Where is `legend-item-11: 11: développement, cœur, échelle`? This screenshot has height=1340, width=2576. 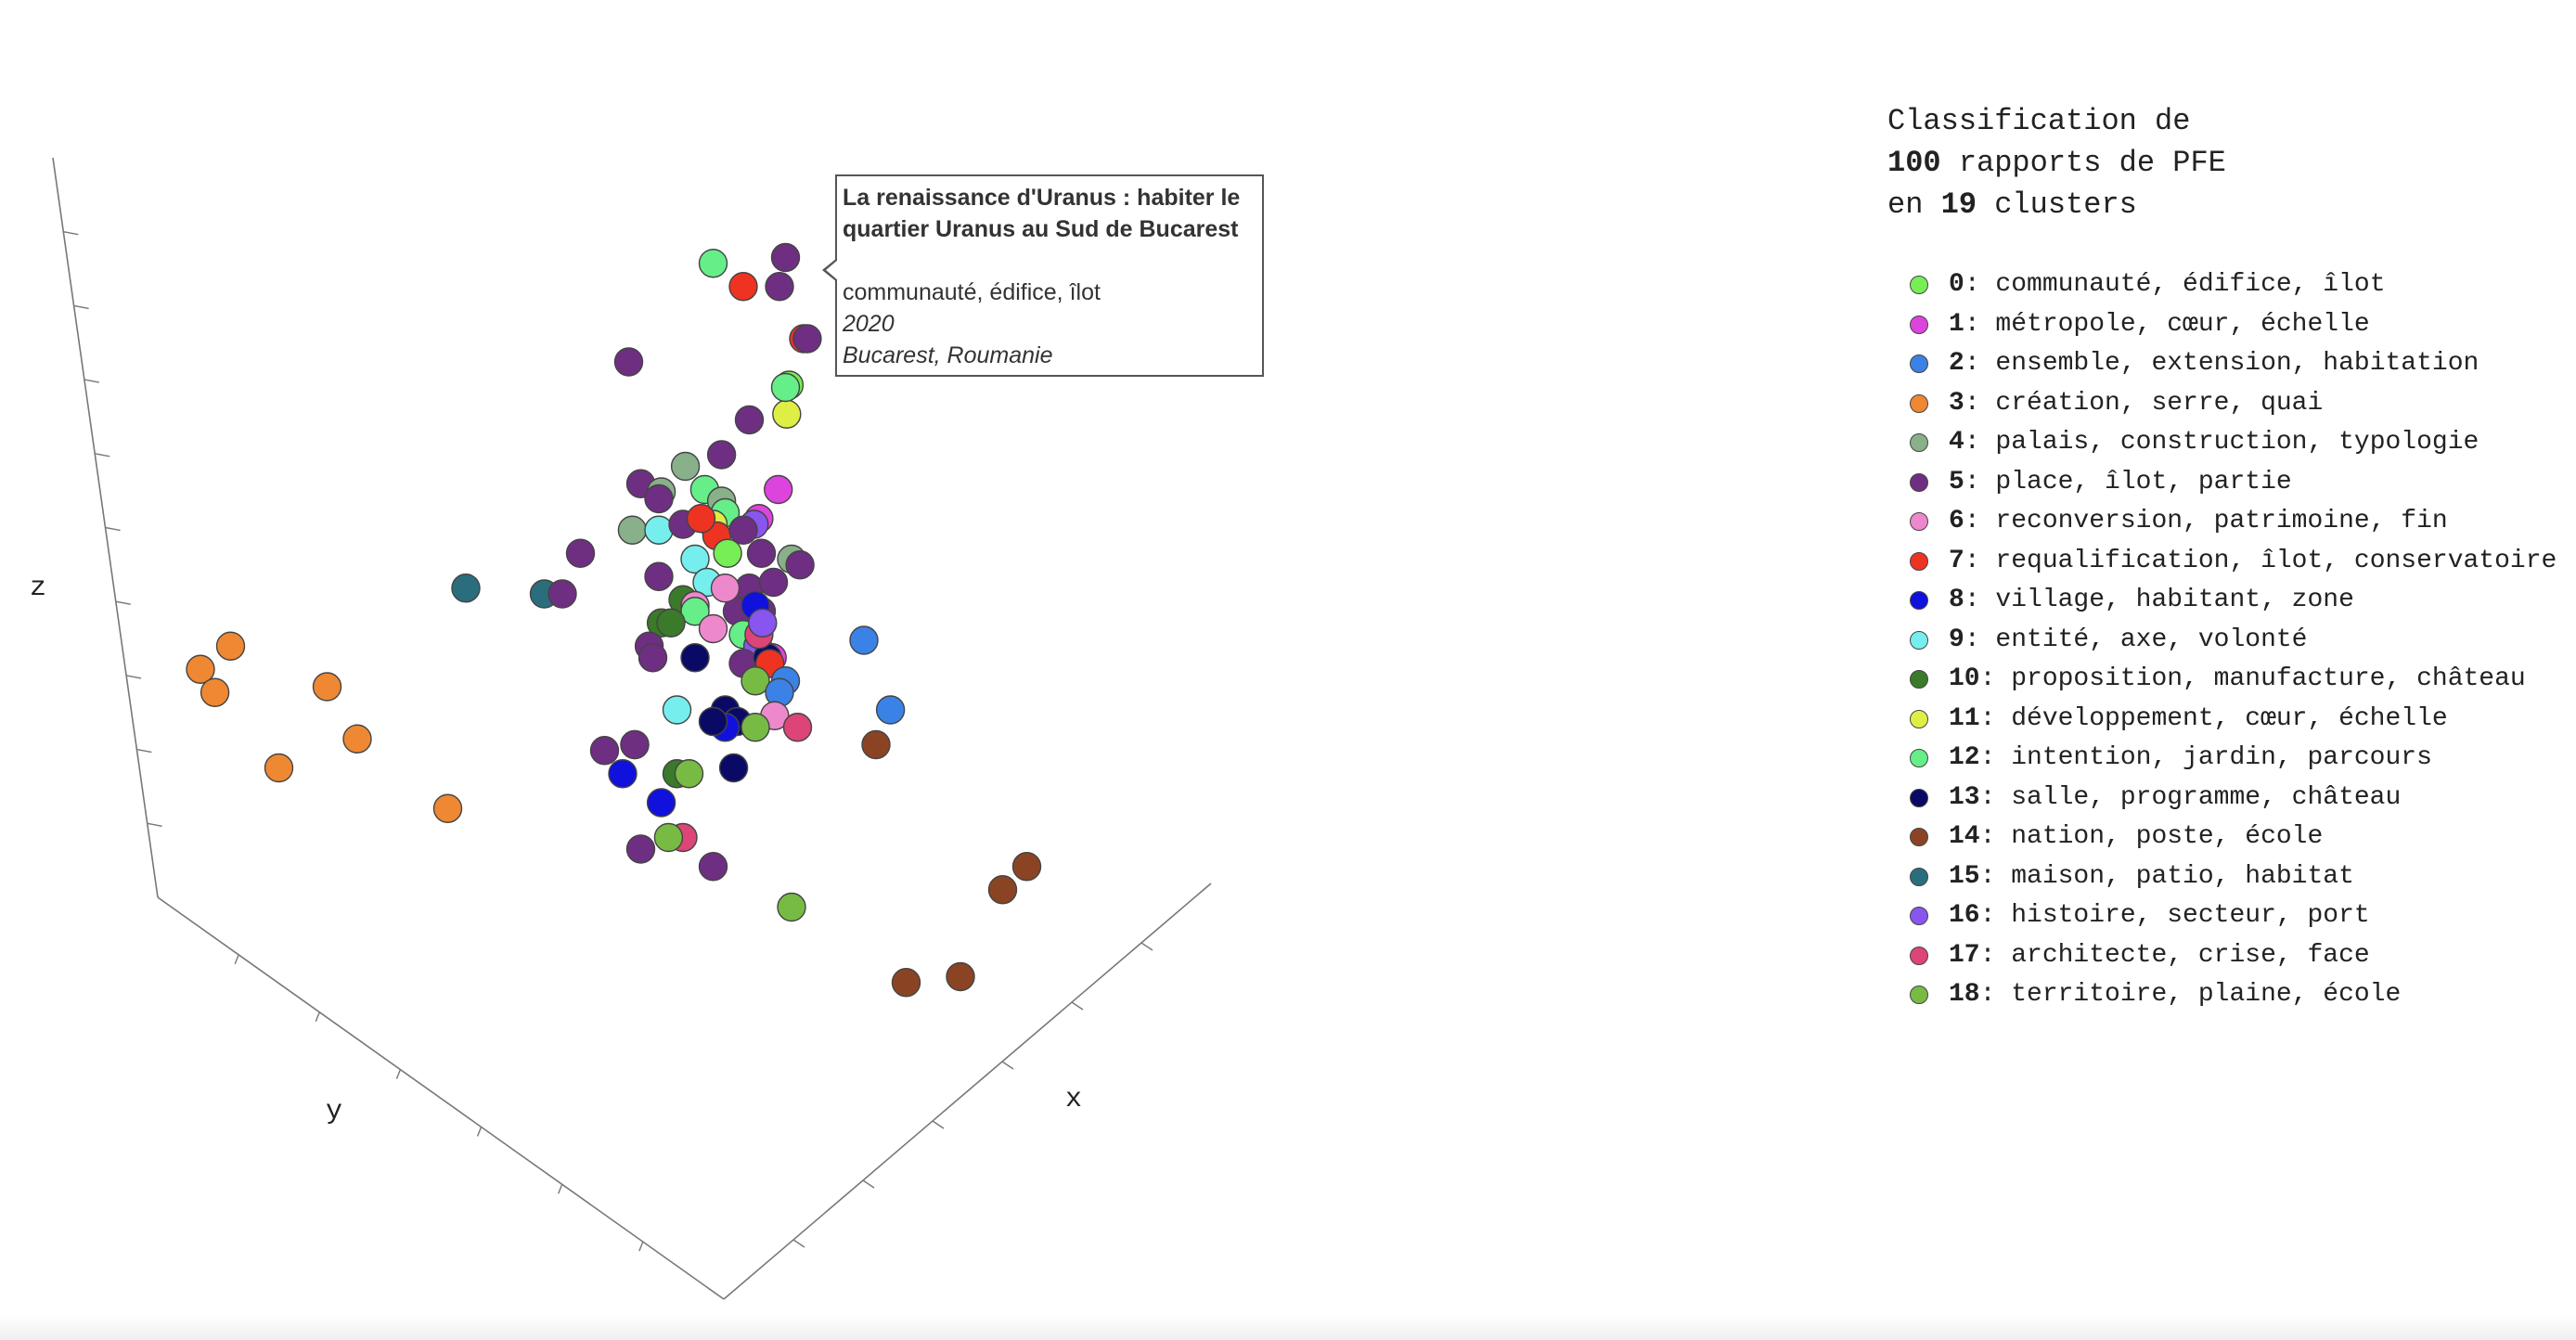
legend-item-11: 11: développement, cœur, échelle is located at coordinates (2233, 720).